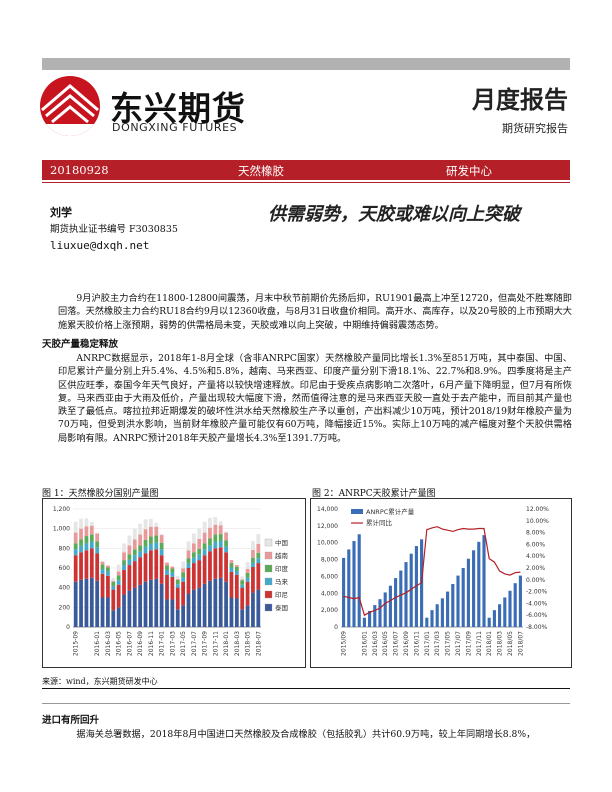  What do you see at coordinates (261, 171) in the screenshot?
I see `product-name: 天然橡胶` at bounding box center [261, 171].